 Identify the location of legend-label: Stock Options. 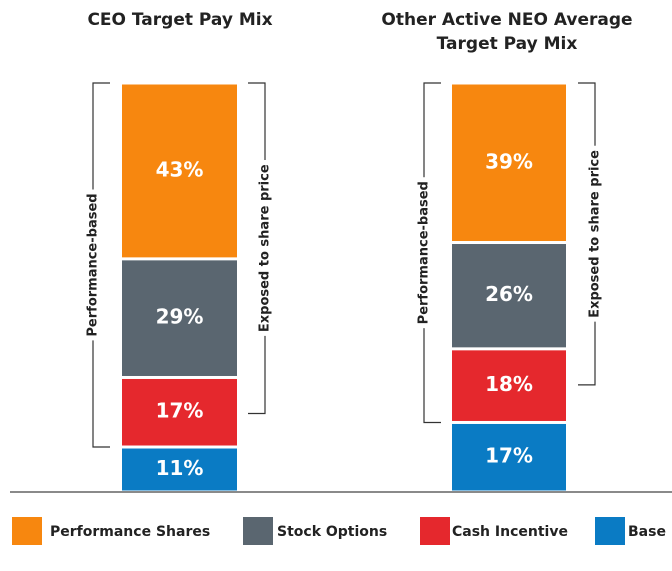
(332, 532).